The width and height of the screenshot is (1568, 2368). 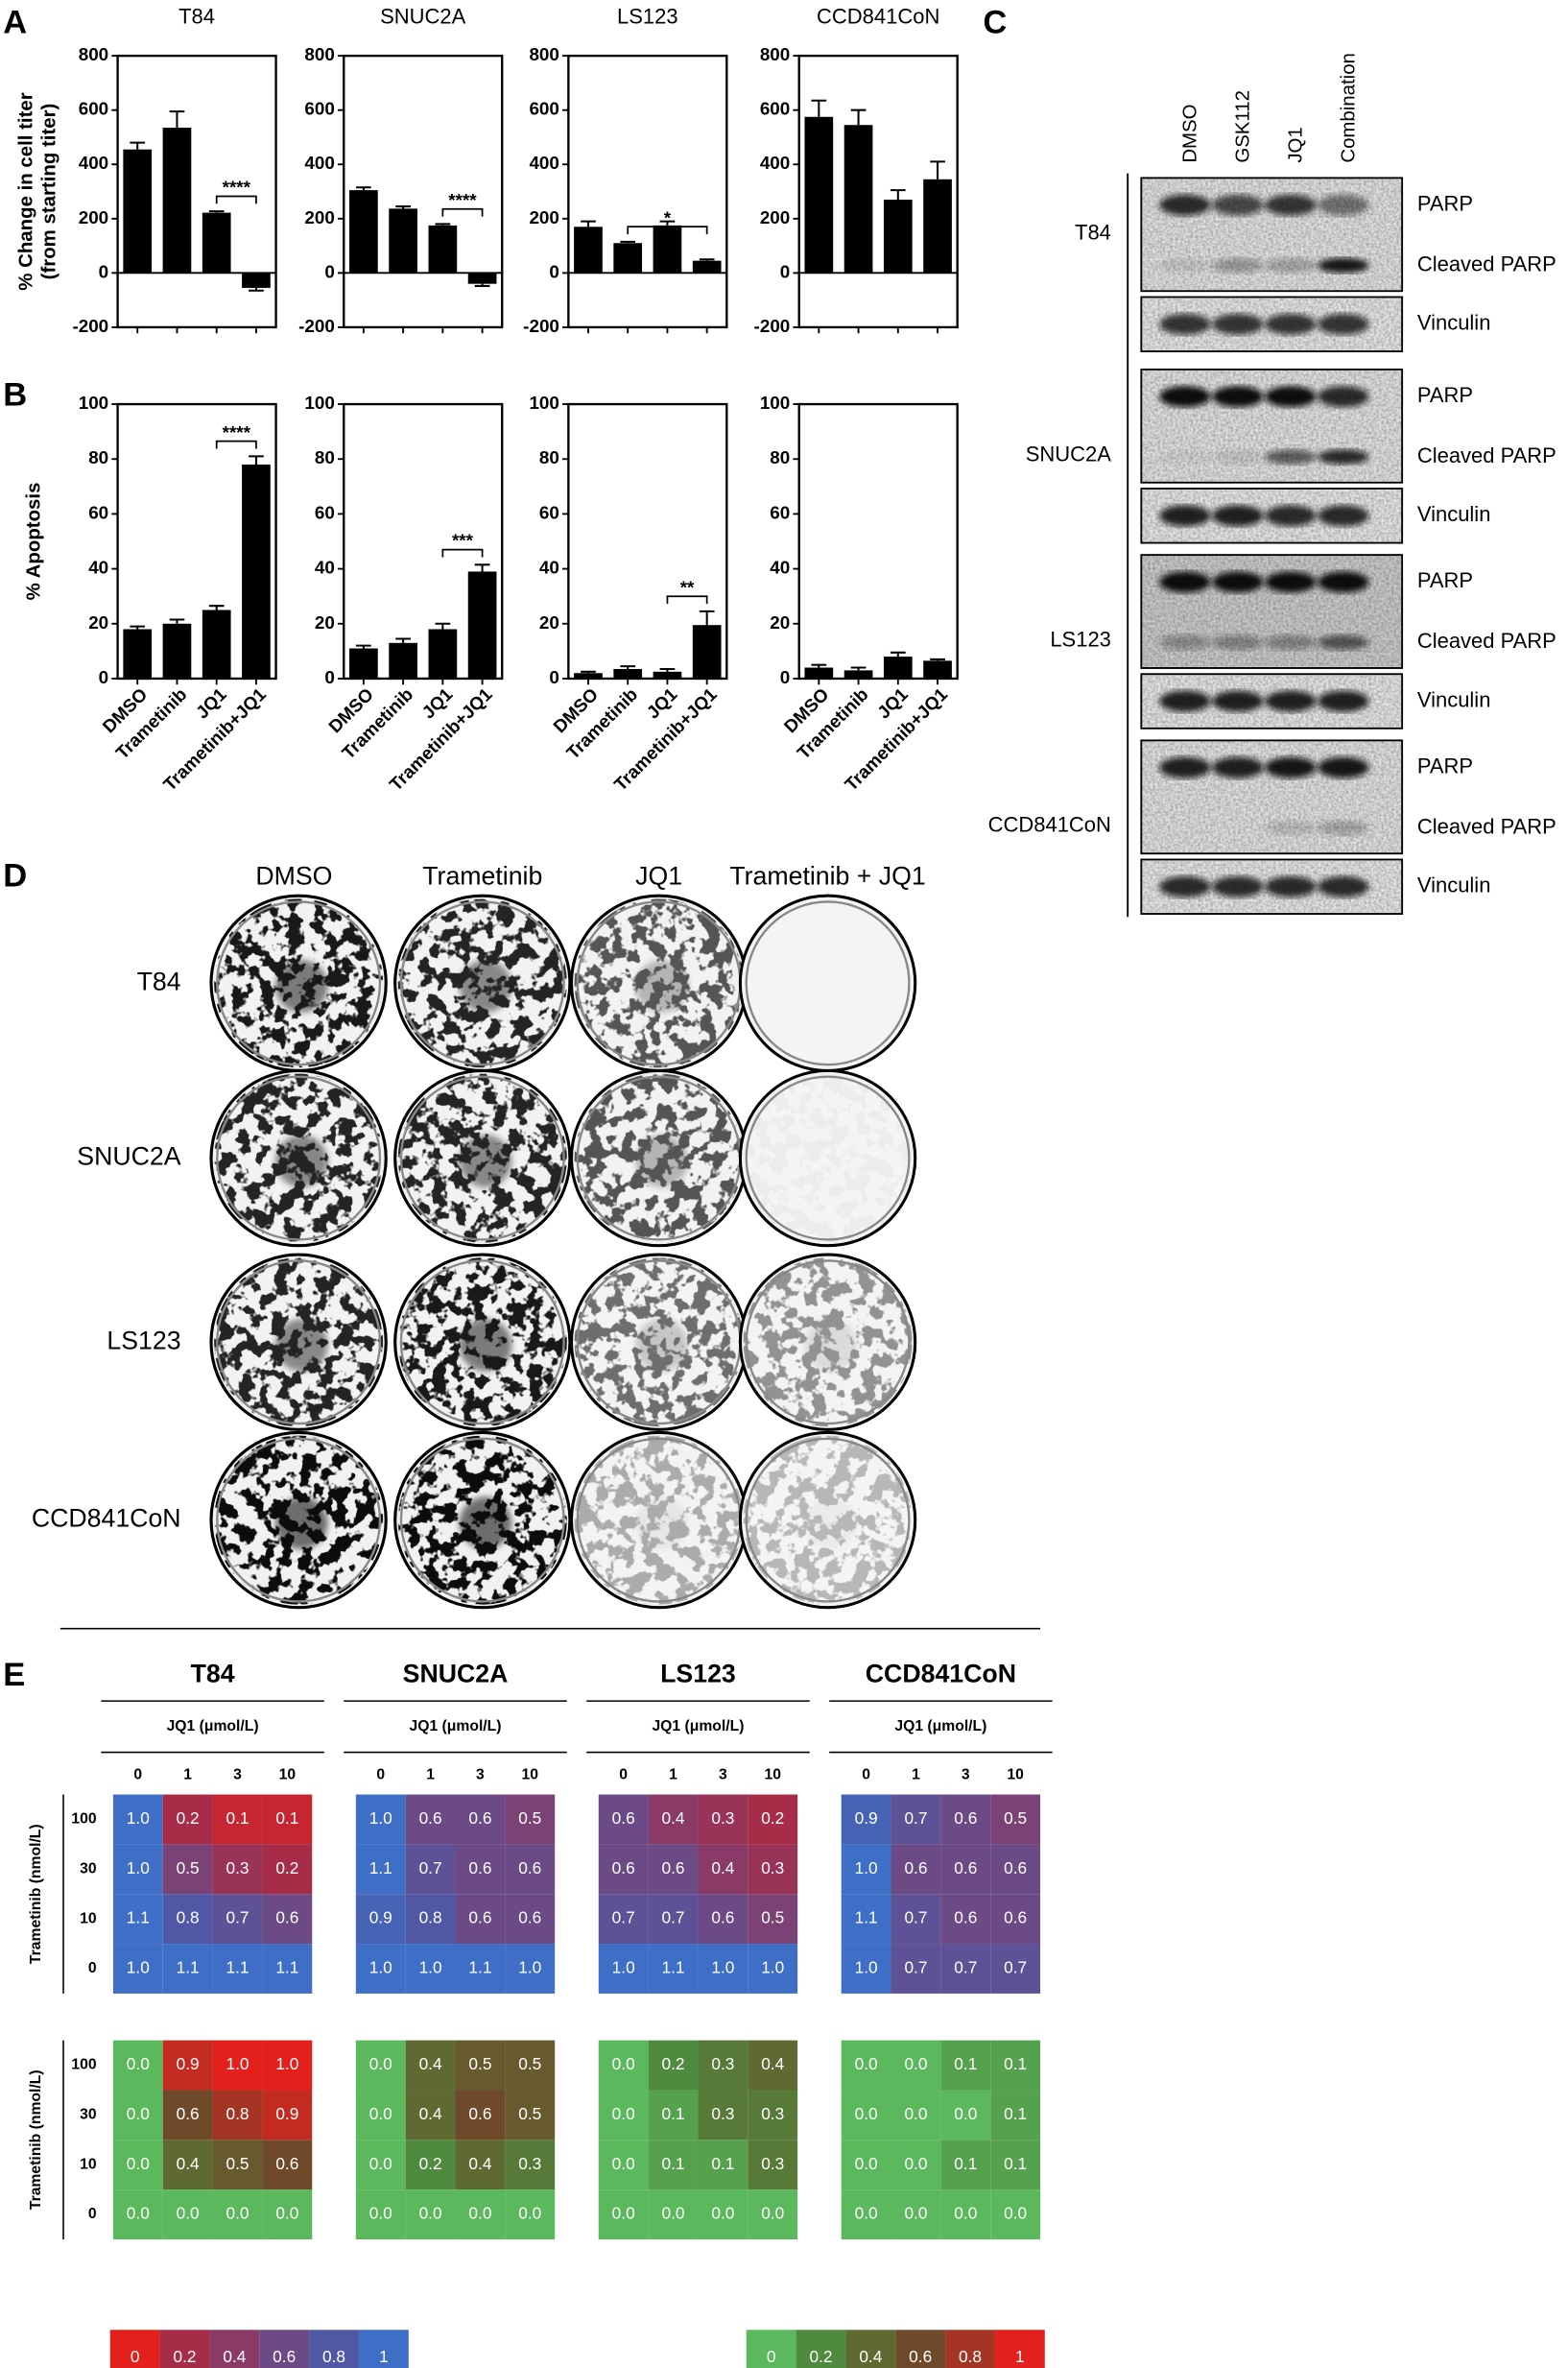 I want to click on cell-line-label: SNUC2A, so click(x=128, y=1156).